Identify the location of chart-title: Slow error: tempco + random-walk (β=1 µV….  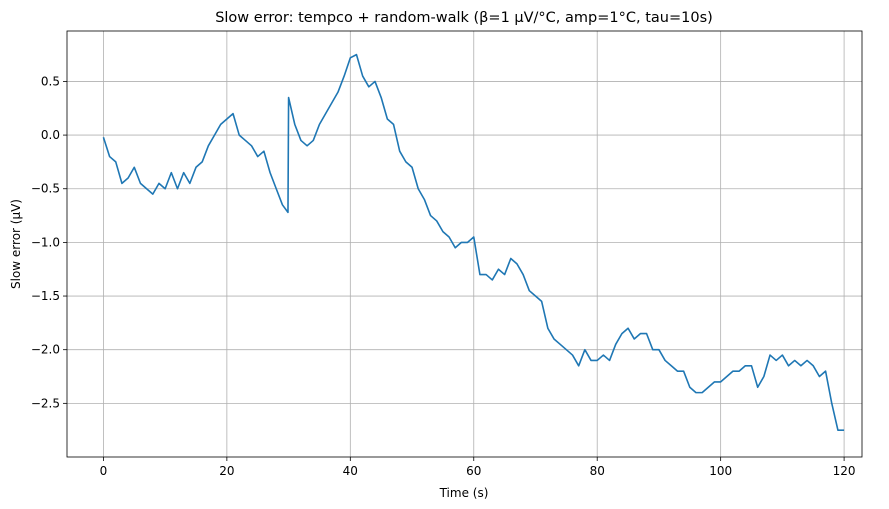
(464, 18).